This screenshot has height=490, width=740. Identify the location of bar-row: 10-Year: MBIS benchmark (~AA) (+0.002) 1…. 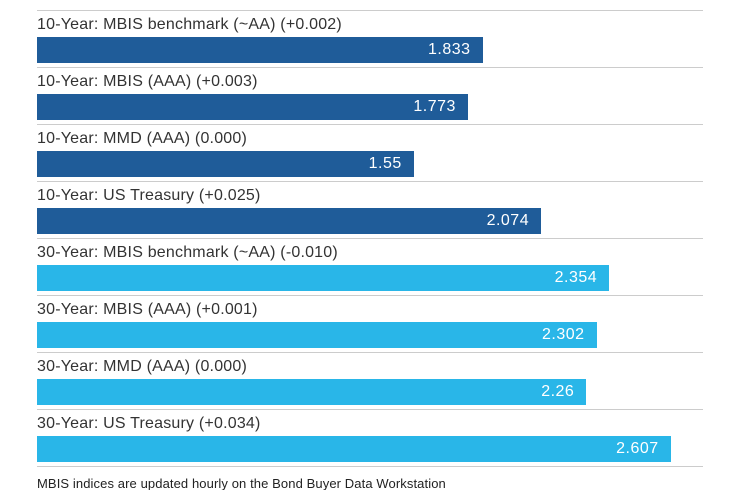
(370, 36).